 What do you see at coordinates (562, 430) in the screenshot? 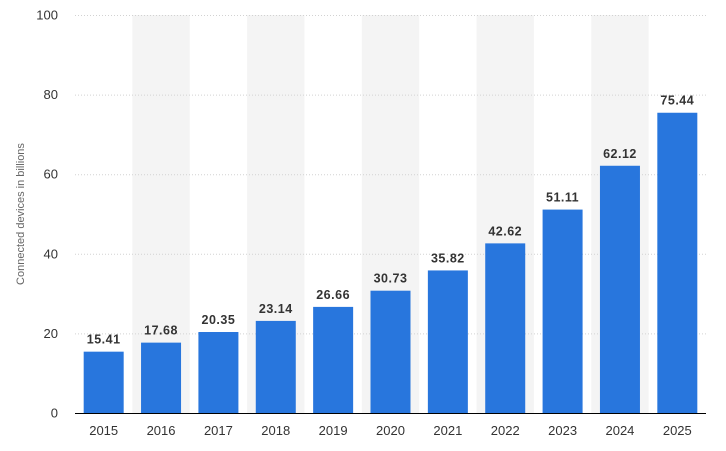
I see `x-tick-label-2023: 2023` at bounding box center [562, 430].